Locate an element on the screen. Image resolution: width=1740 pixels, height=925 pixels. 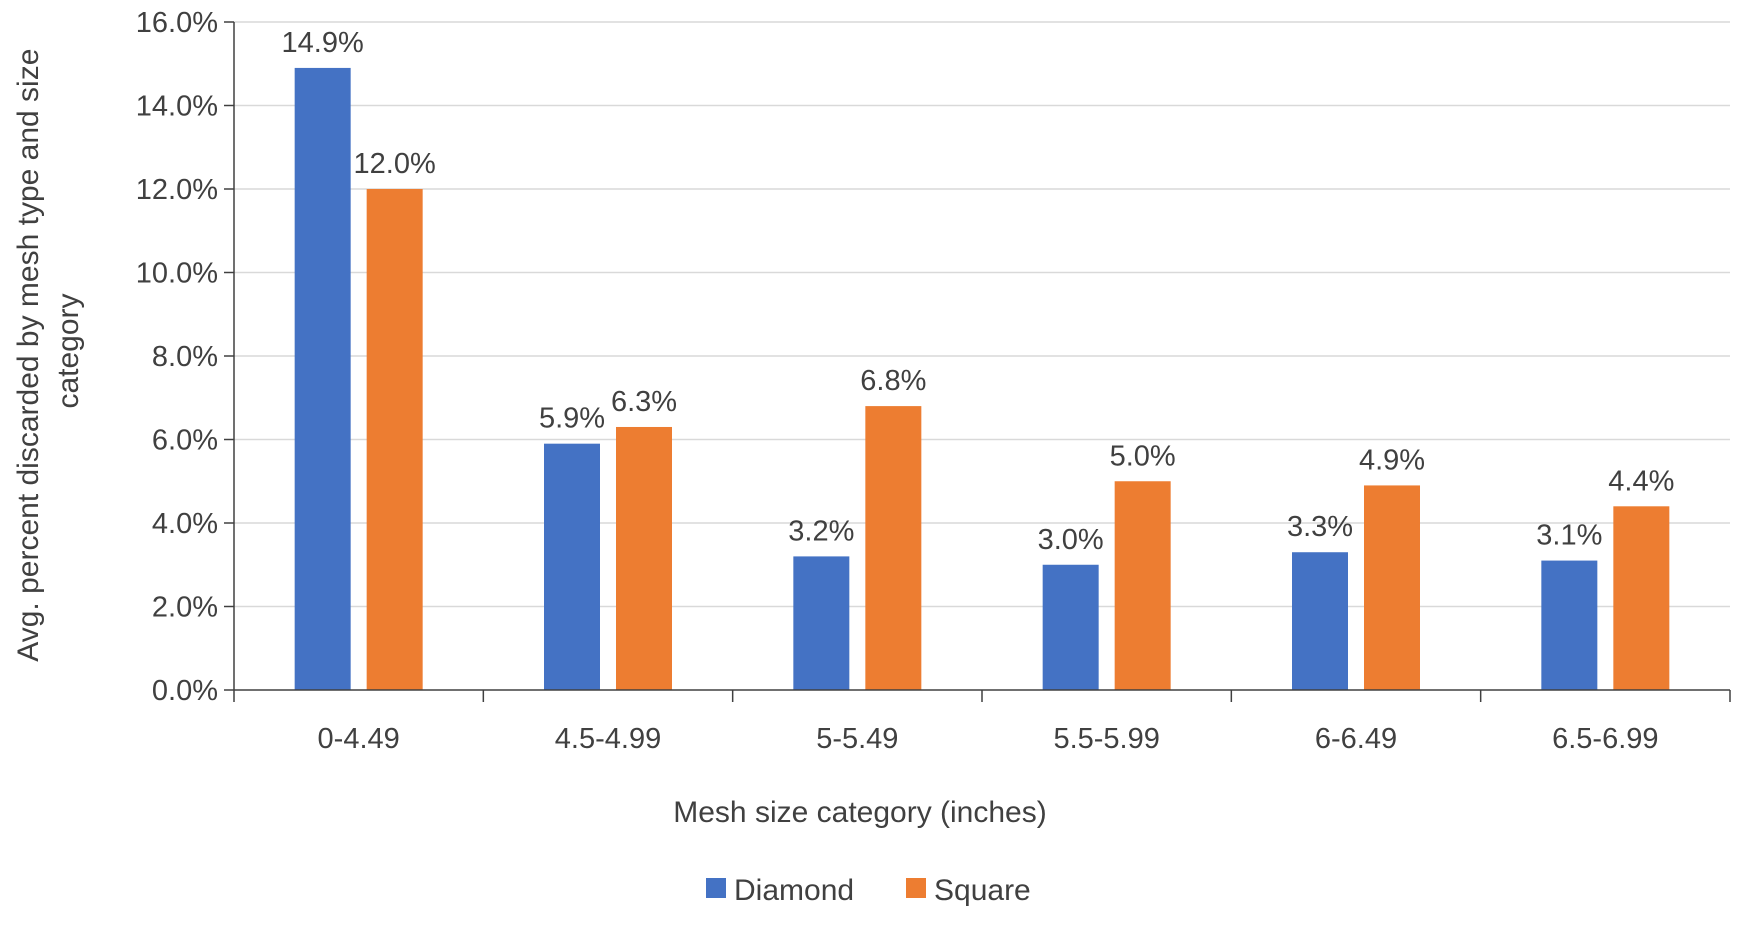
x-tick-label: 0-4.49 is located at coordinates (359, 739).